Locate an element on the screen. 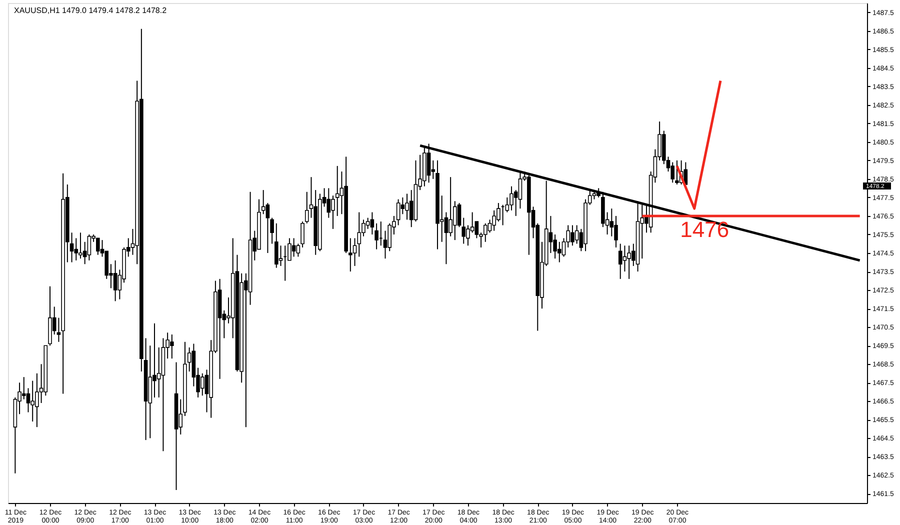 This screenshot has height=525, width=900. chart-title: XAUUSD,H1 1479.0 1479.4 1478.2 1478.2 is located at coordinates (91, 10).